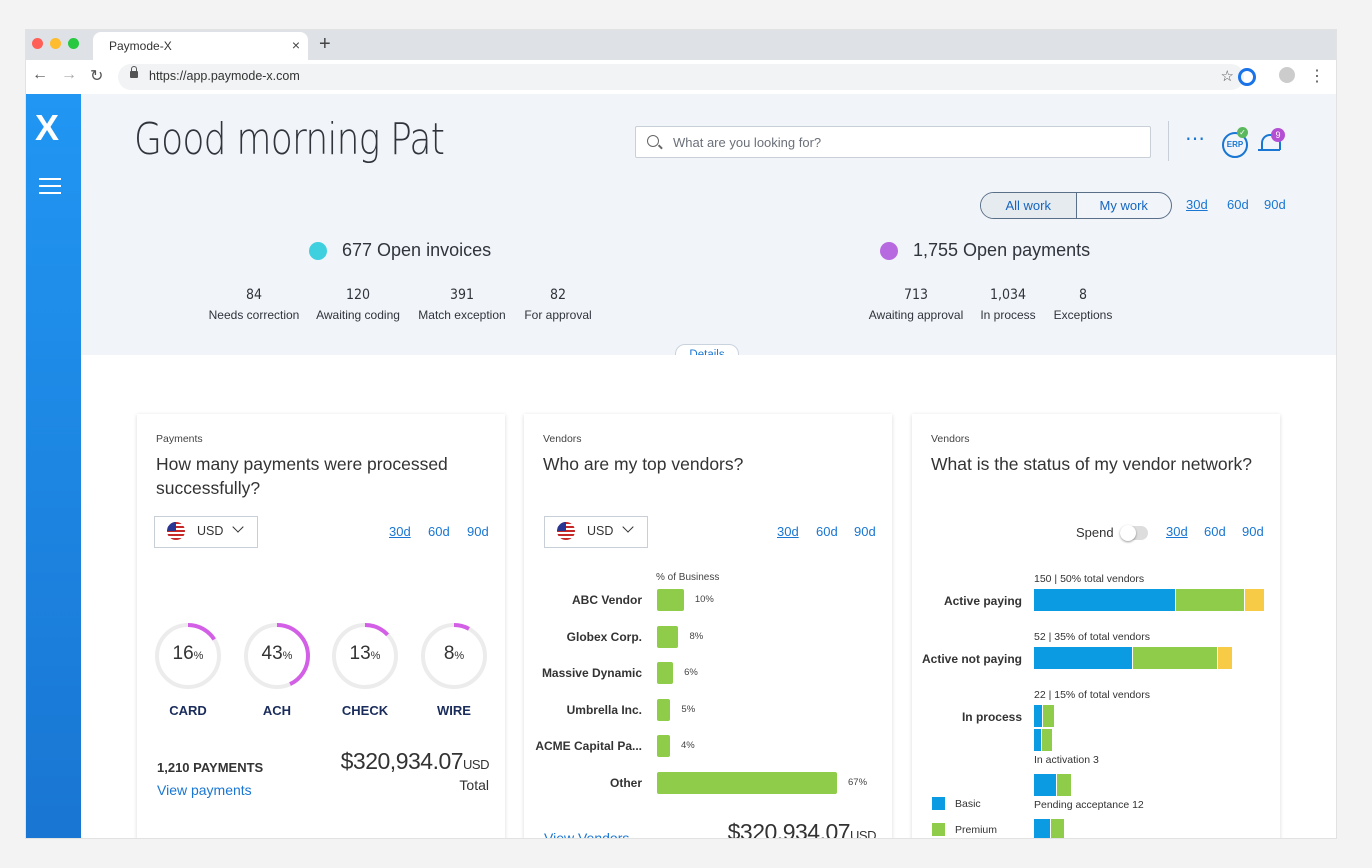 Image resolution: width=1372 pixels, height=868 pixels. What do you see at coordinates (1008, 304) in the screenshot?
I see `stat-in-process: 1,034 In process` at bounding box center [1008, 304].